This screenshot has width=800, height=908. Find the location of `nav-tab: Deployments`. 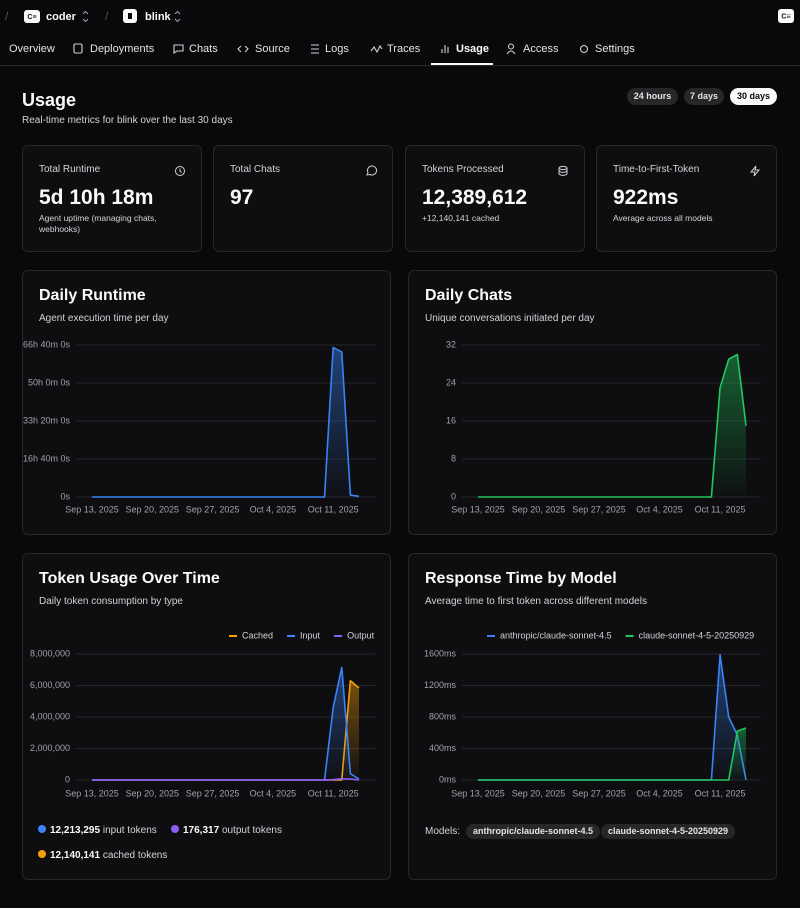

nav-tab: Deployments is located at coordinates (122, 49).